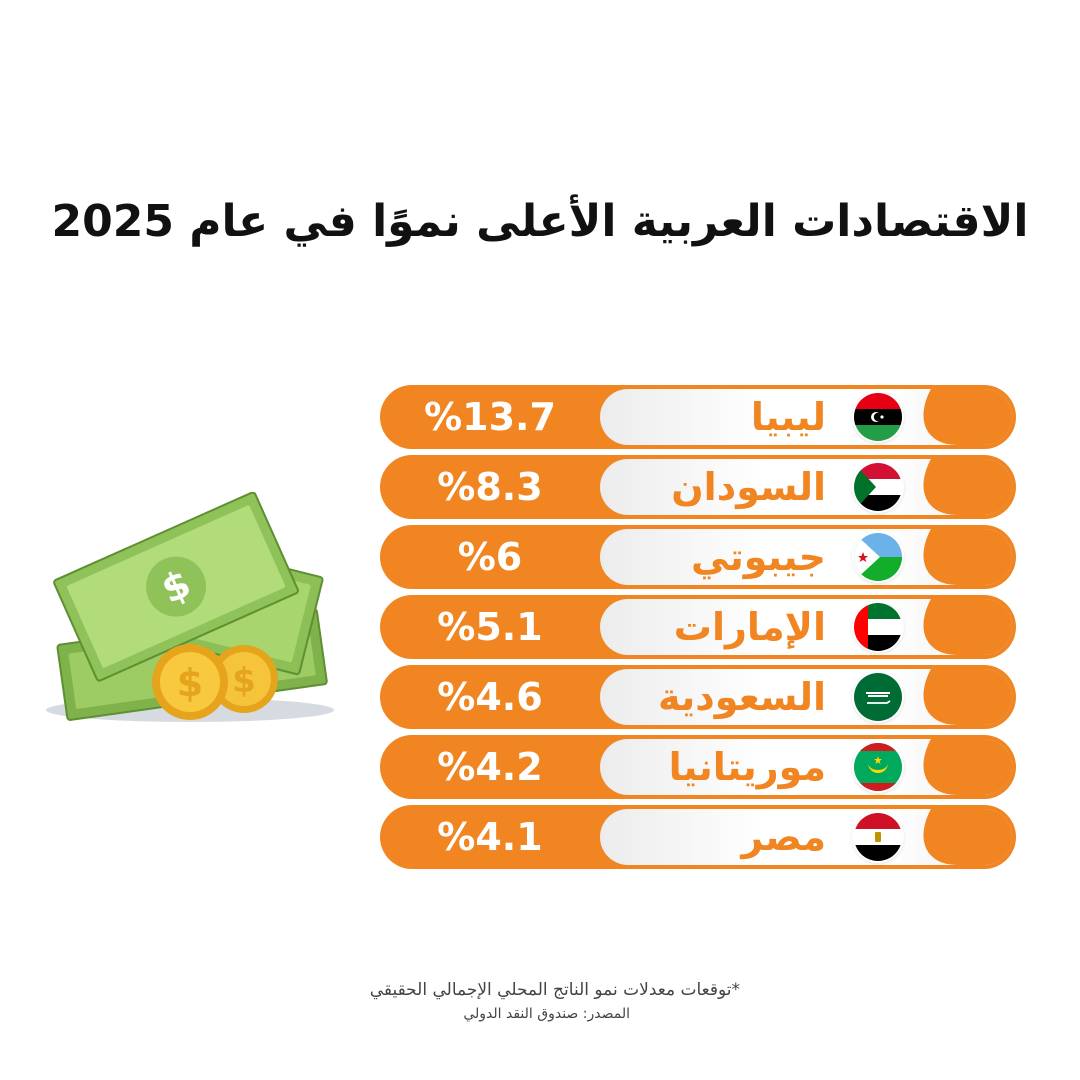  Describe the element at coordinates (741, 697) in the screenshot. I see `category-label: السعودية` at that location.